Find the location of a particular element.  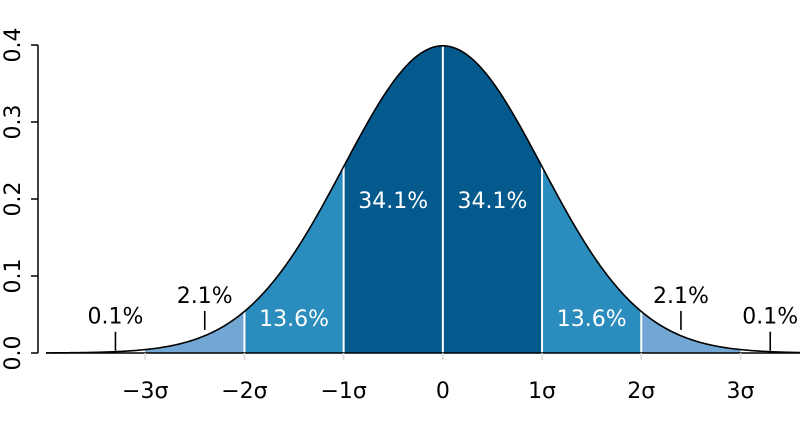

tail-label-2: 0.1% is located at coordinates (115, 317).